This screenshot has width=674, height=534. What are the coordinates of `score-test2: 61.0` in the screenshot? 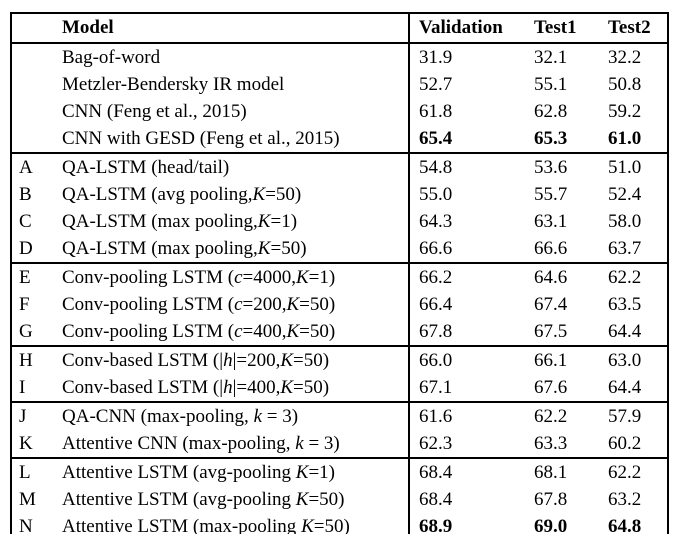 It's located at (625, 138).